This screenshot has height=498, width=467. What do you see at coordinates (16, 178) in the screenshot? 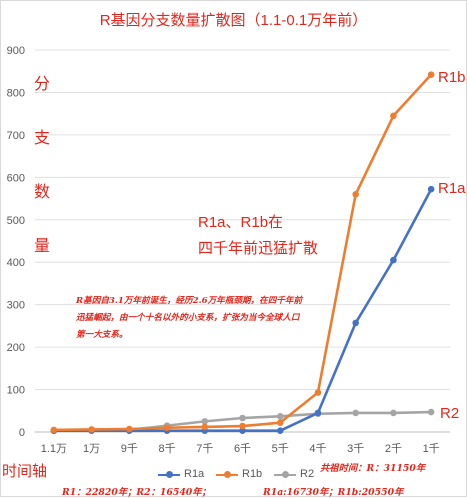
I see `y-tick-label: 600` at bounding box center [16, 178].